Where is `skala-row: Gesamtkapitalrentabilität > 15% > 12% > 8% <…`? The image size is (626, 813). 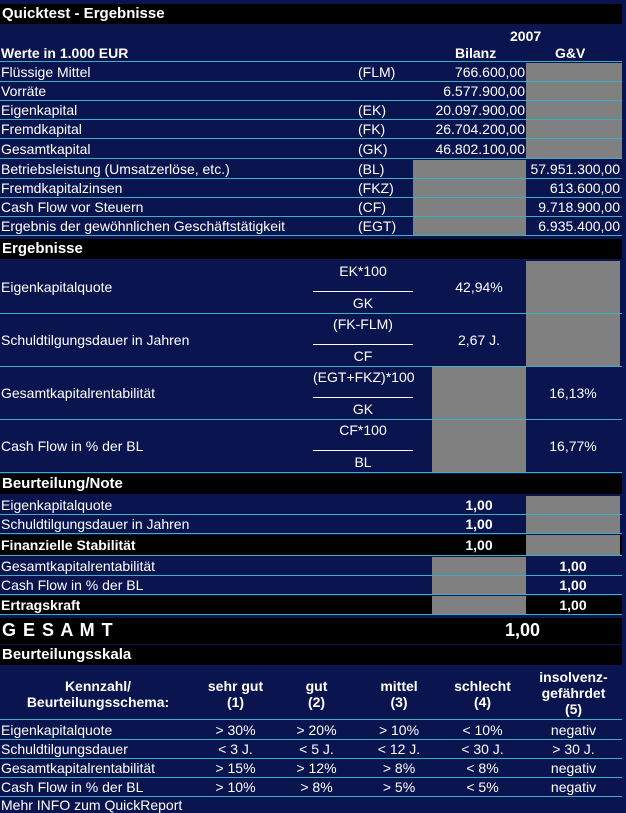 skala-row: Gesamtkapitalrentabilität > 15% > 12% > 8% <… is located at coordinates (311, 768).